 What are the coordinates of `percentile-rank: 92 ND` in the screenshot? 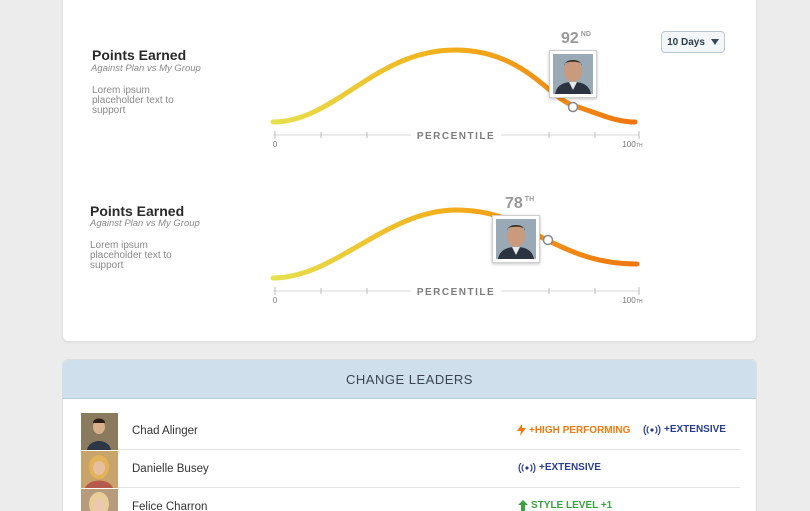 It's located at (576, 38).